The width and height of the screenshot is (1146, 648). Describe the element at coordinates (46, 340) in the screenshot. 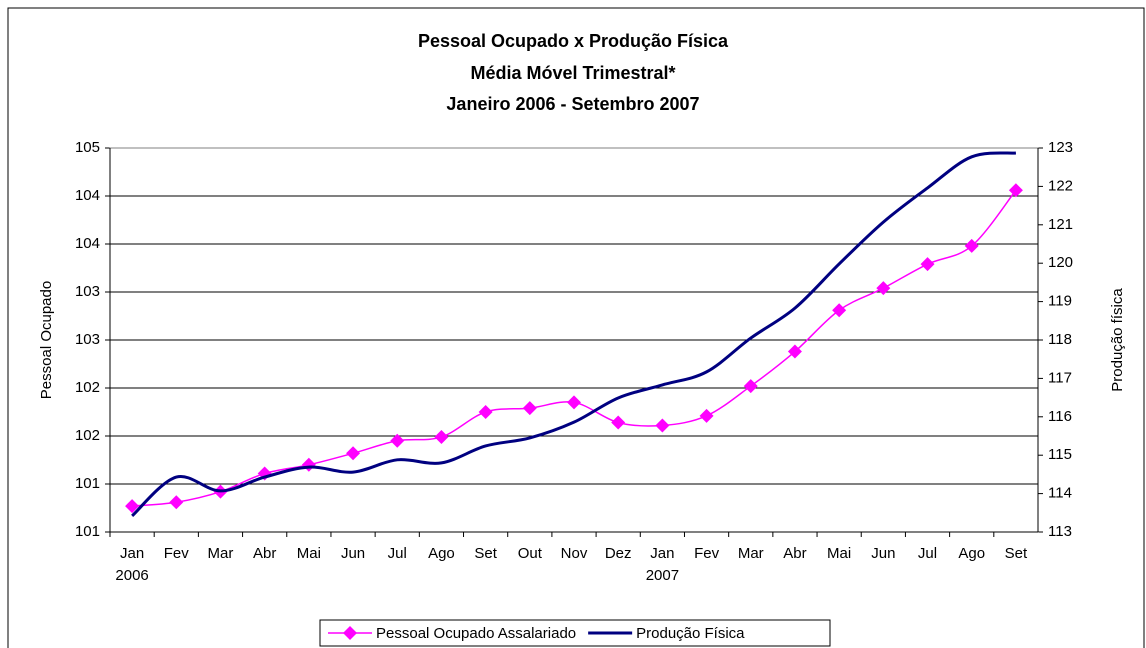

I see `y-axis-title: Pessoal Ocupado` at that location.